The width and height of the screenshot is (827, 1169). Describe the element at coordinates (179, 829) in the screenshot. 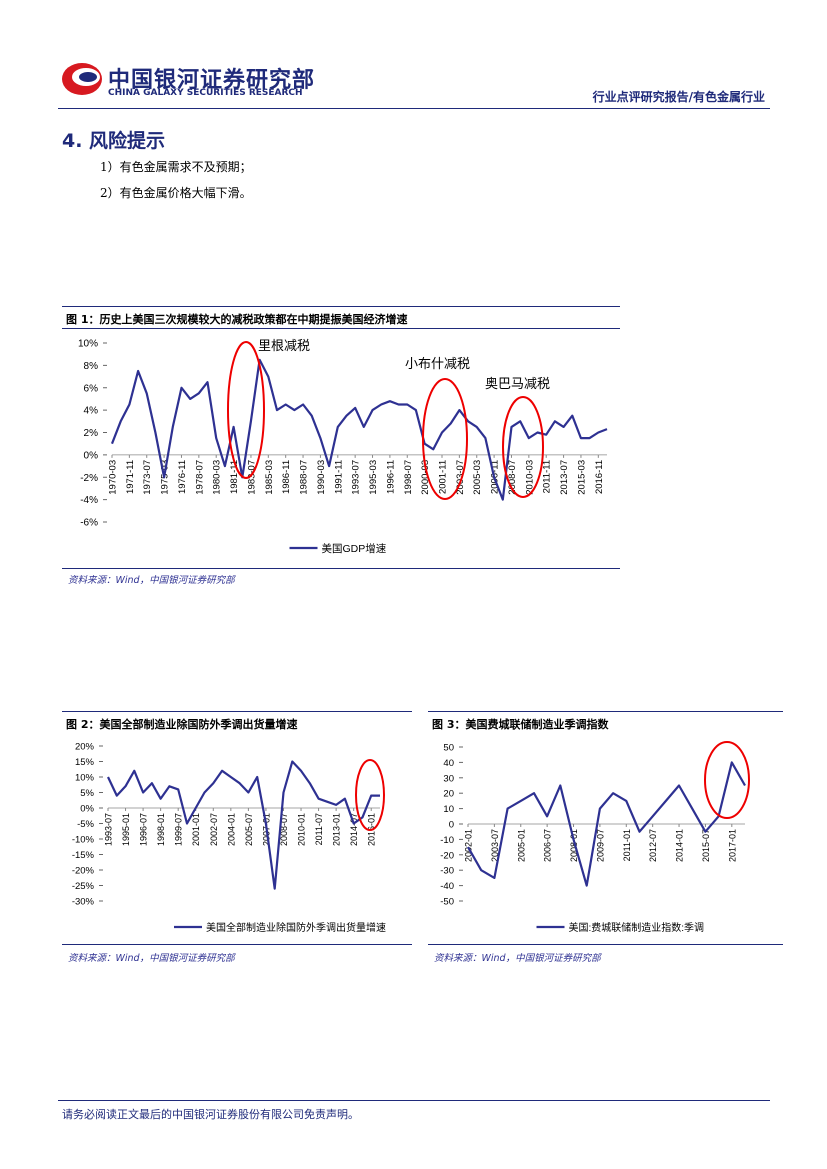

I see `x-tick-label: 1999-07` at that location.